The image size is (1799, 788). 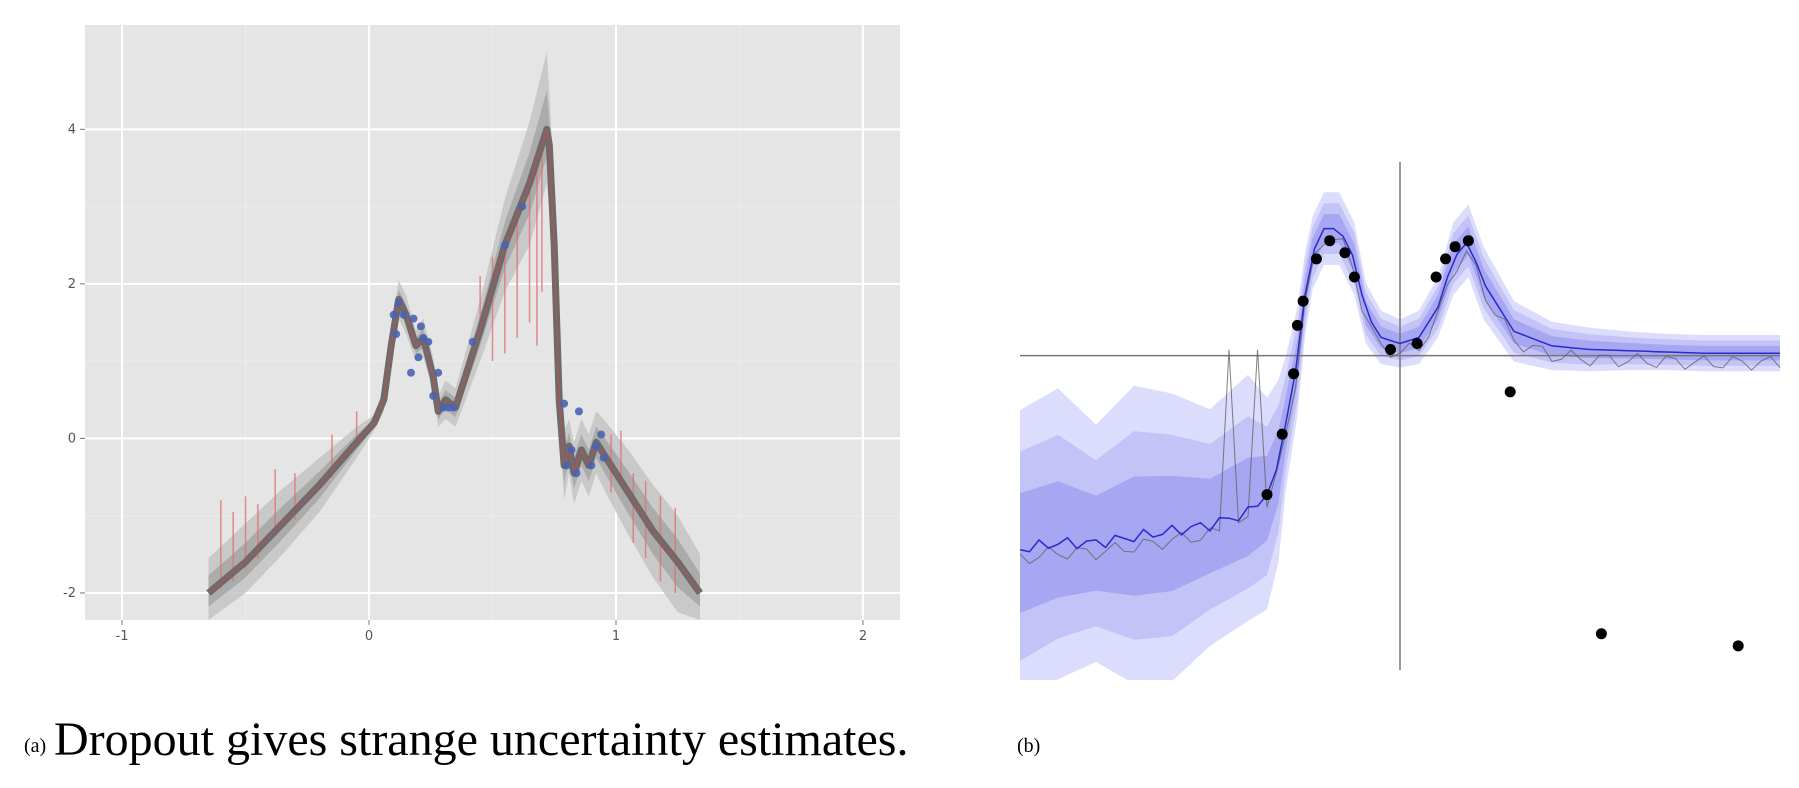 What do you see at coordinates (616, 636) in the screenshot?
I see `x-tick-label: 1` at bounding box center [616, 636].